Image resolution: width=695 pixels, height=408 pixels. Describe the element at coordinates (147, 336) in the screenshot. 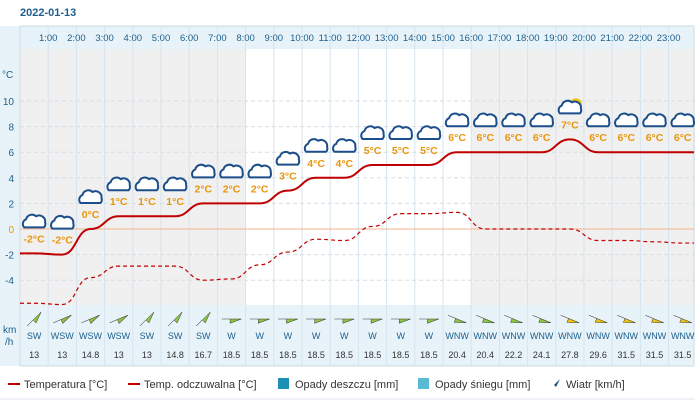

I see `wind-direction-label: SW` at that location.